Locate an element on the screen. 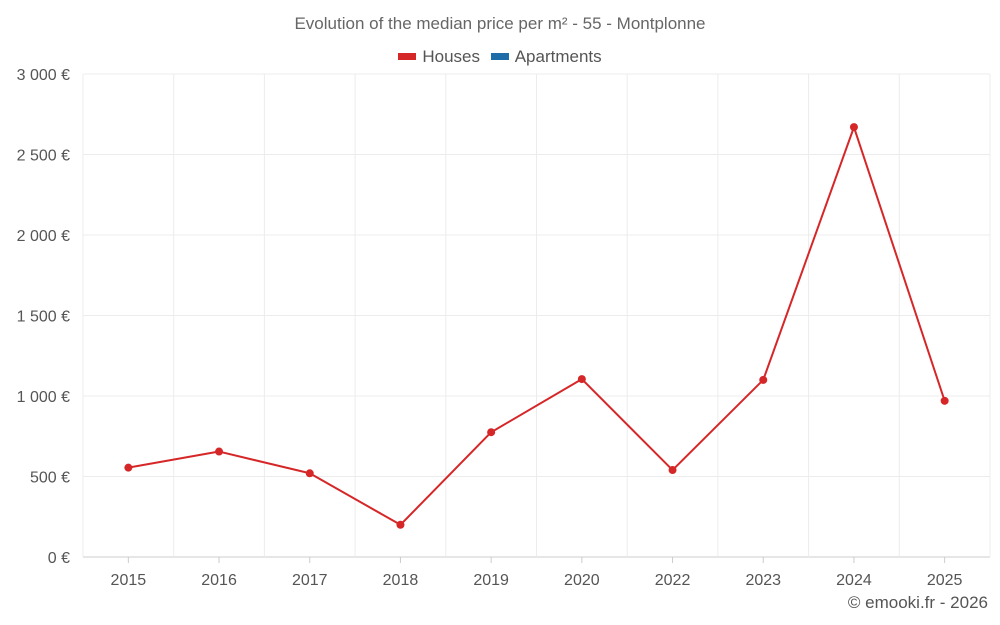  x-tick-label: 2023 is located at coordinates (763, 580).